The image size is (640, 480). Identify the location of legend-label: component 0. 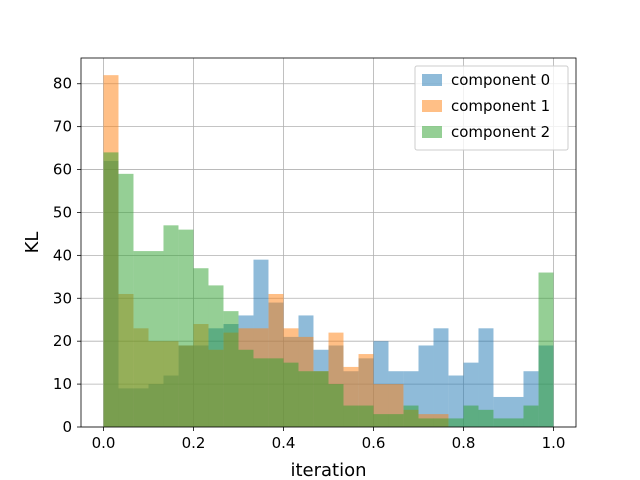
(500, 80).